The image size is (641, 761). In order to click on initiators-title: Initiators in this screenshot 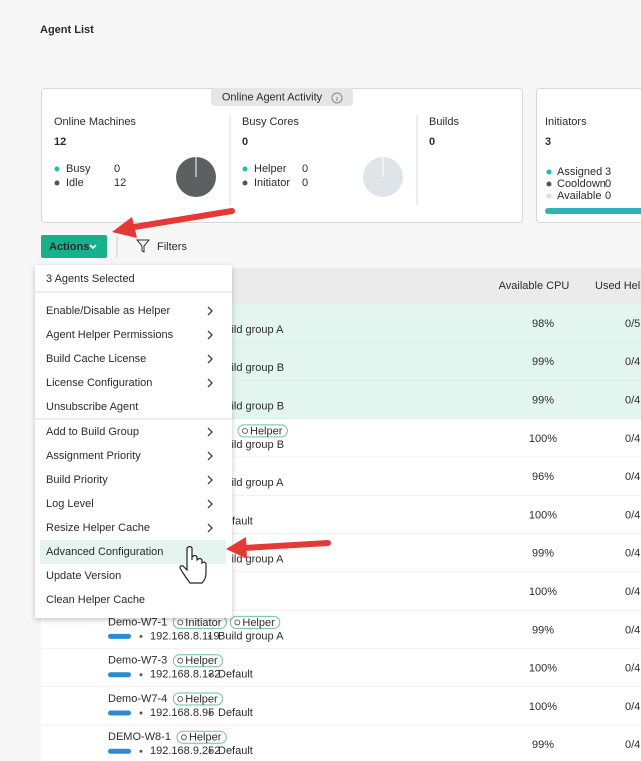, I will do `click(566, 122)`.